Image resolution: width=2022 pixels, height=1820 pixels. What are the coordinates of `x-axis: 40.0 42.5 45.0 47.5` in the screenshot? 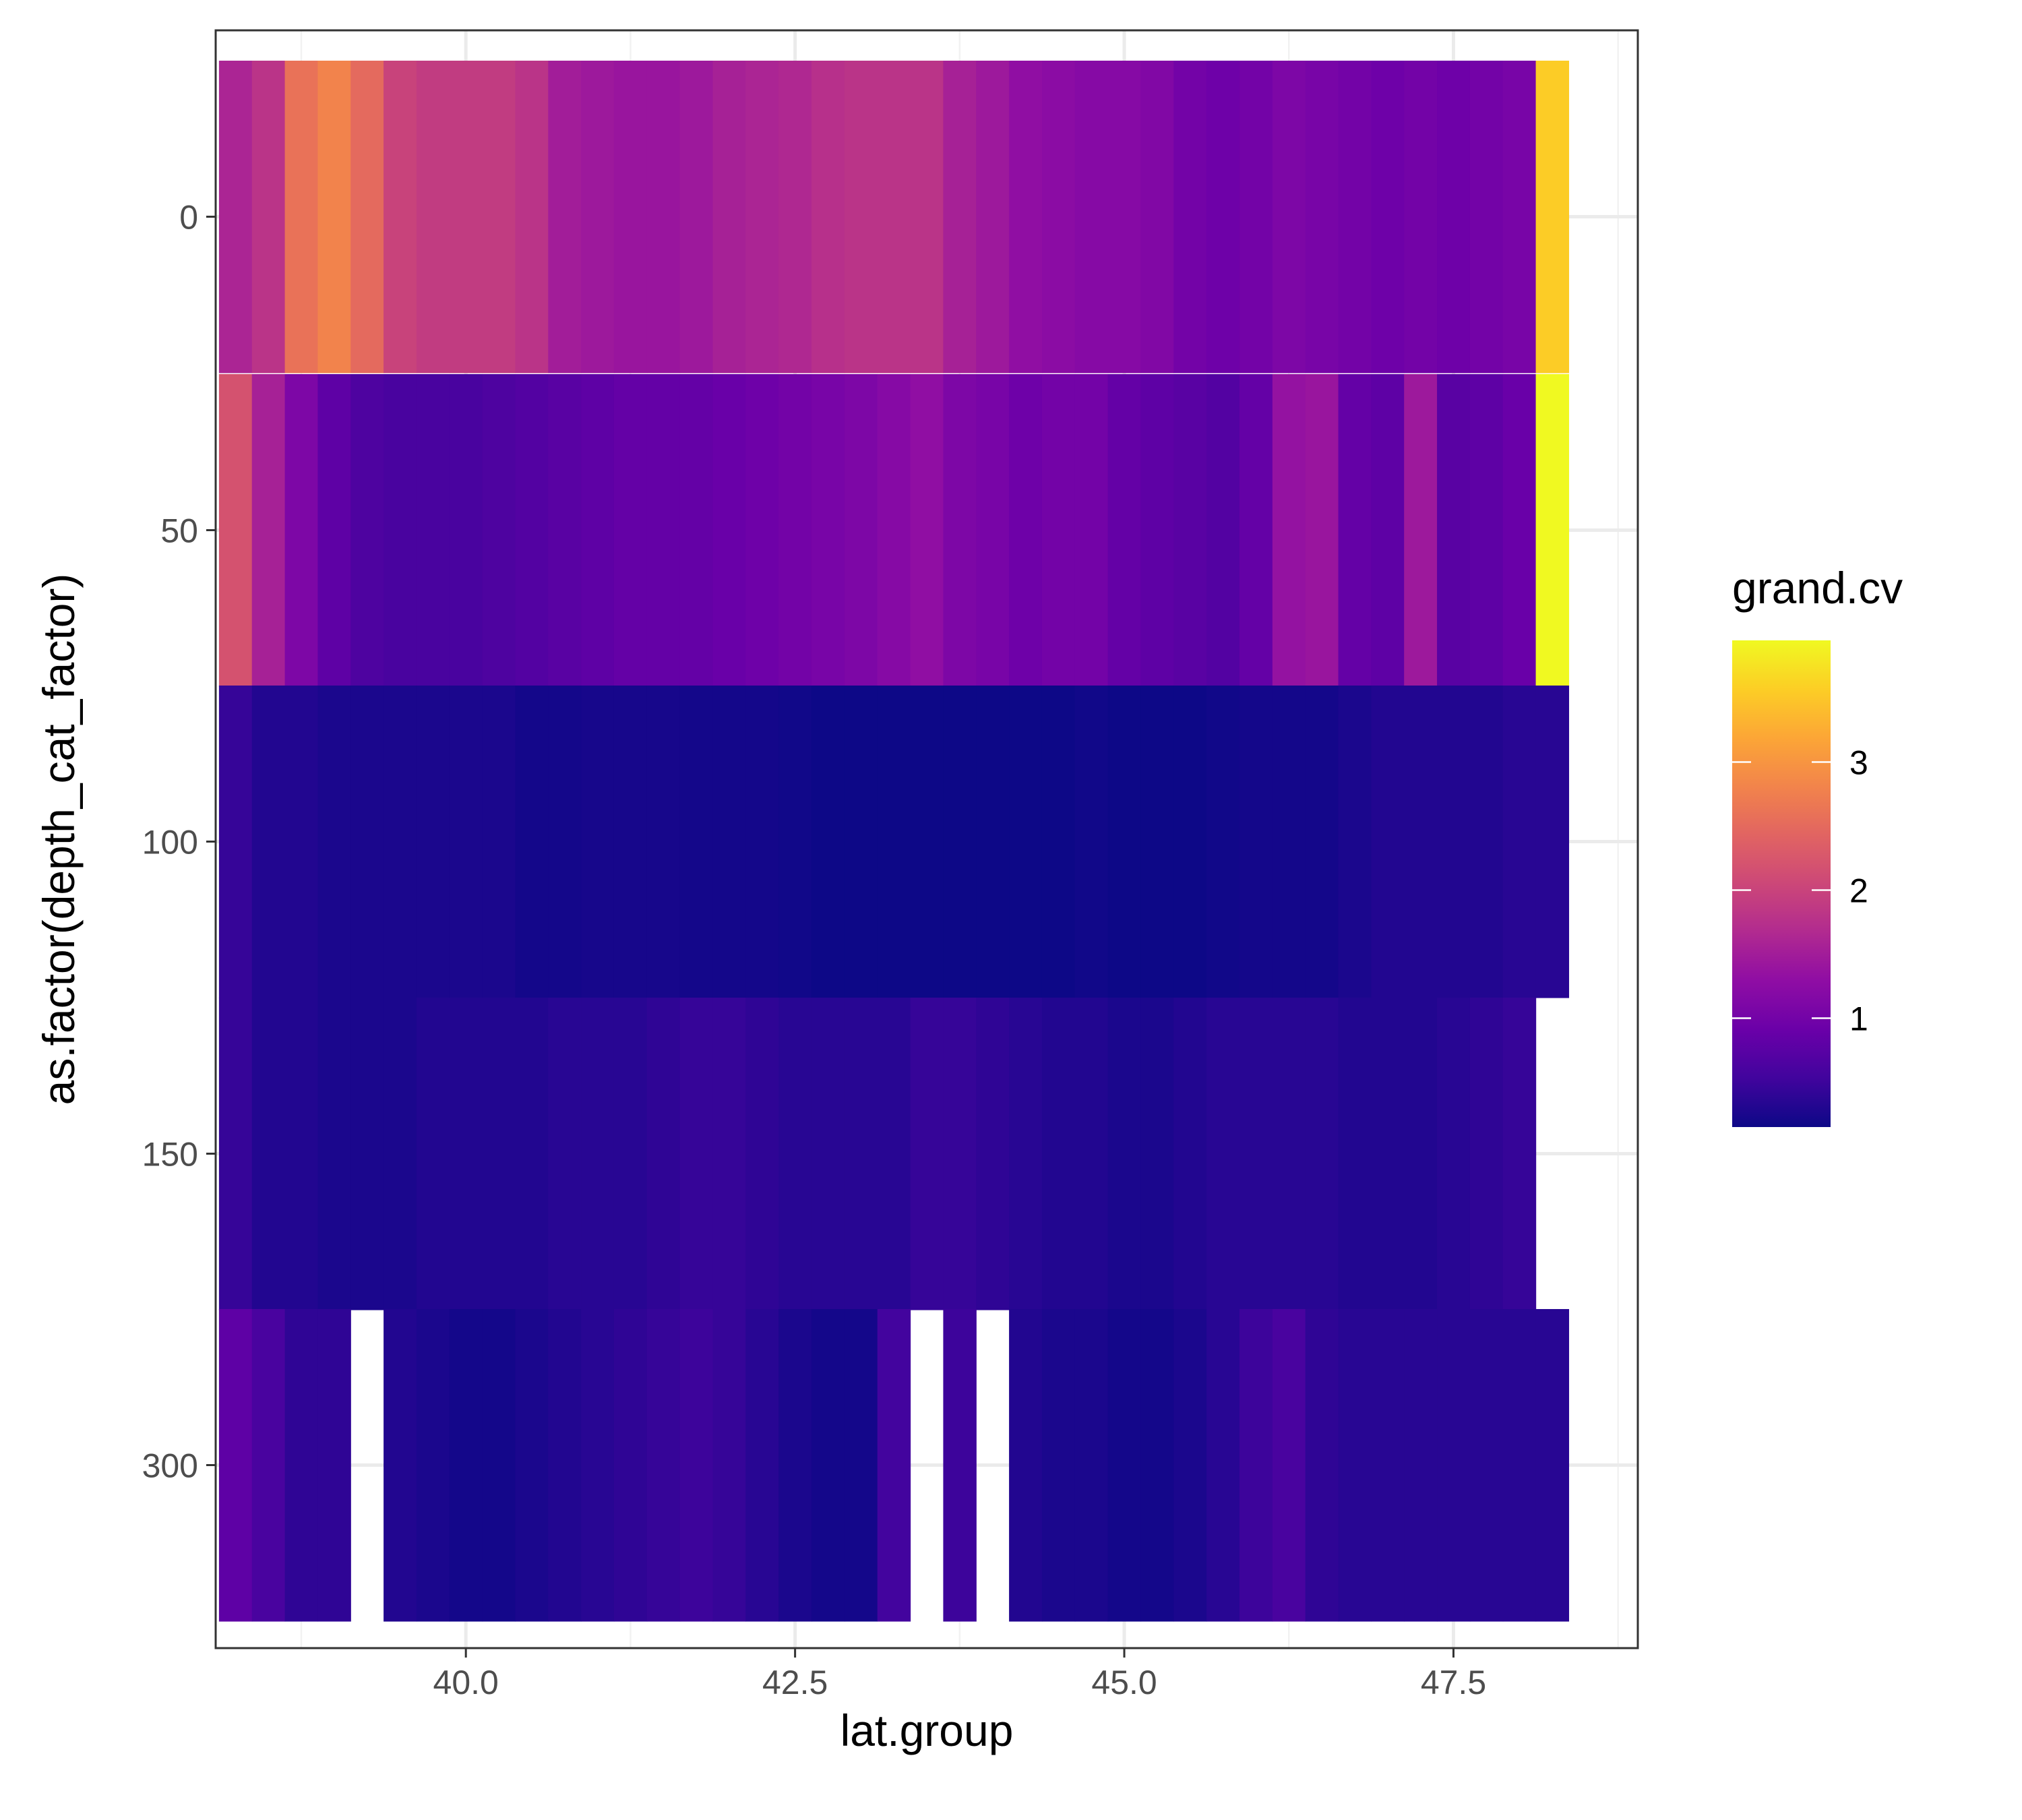 It's located at (959, 1674).